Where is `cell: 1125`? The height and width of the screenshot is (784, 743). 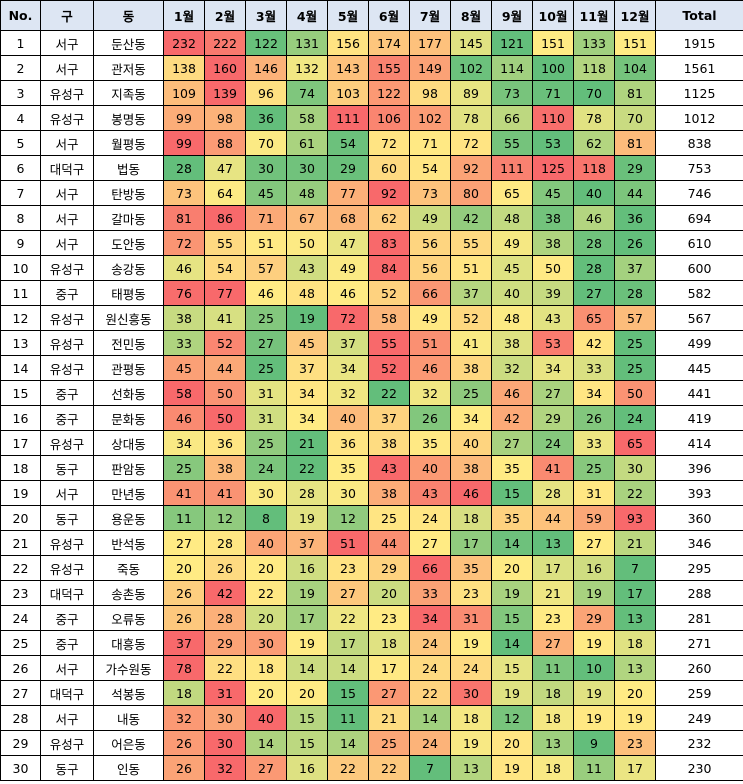 cell: 1125 is located at coordinates (699, 93).